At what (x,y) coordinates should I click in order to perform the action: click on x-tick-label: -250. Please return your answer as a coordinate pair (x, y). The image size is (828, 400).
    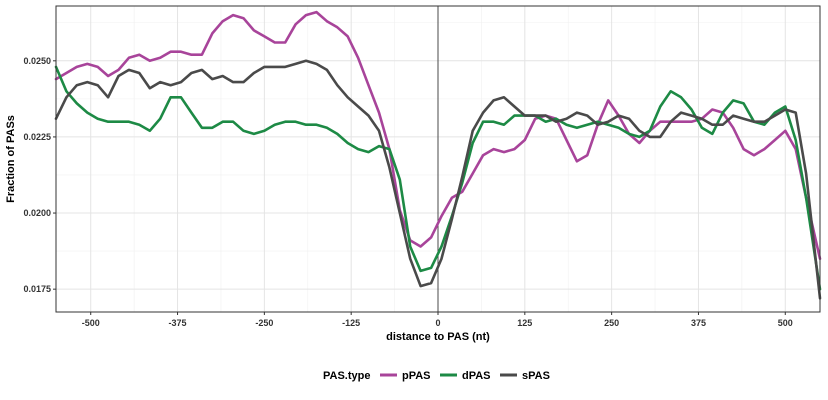
    Looking at the image, I should click on (264, 323).